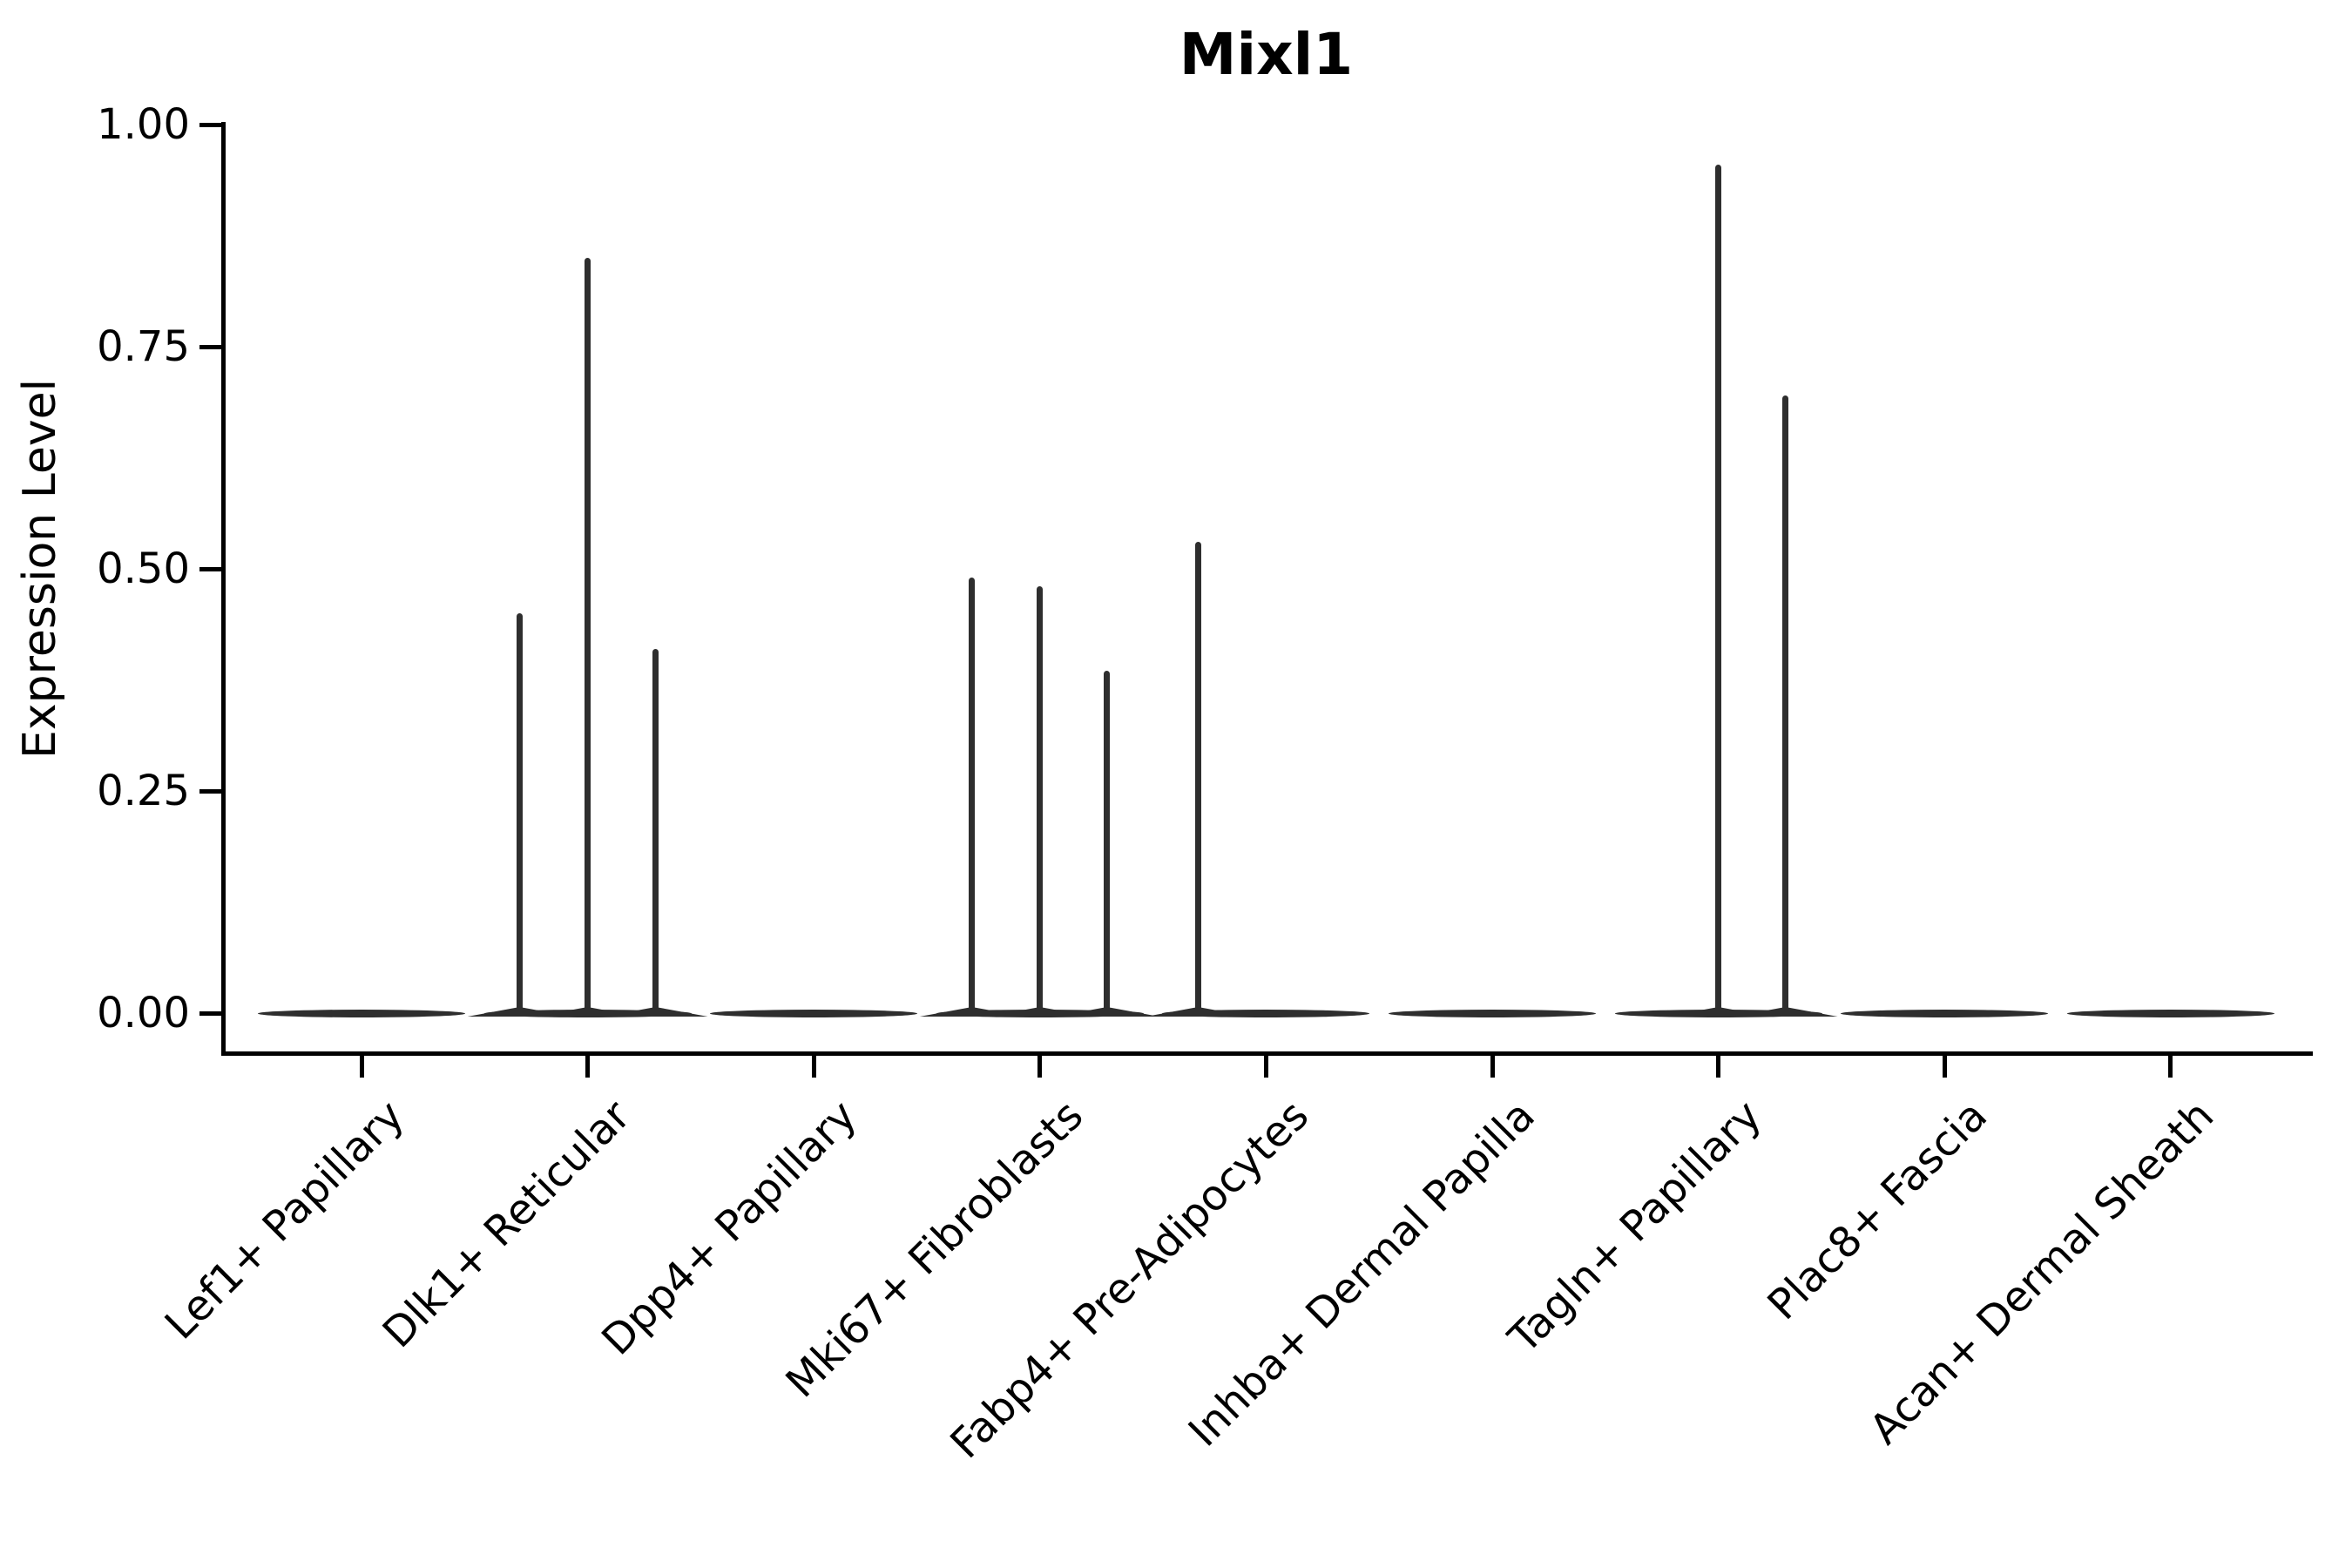  Describe the element at coordinates (143, 791) in the screenshot. I see `y-tick-label: 0.25` at that location.